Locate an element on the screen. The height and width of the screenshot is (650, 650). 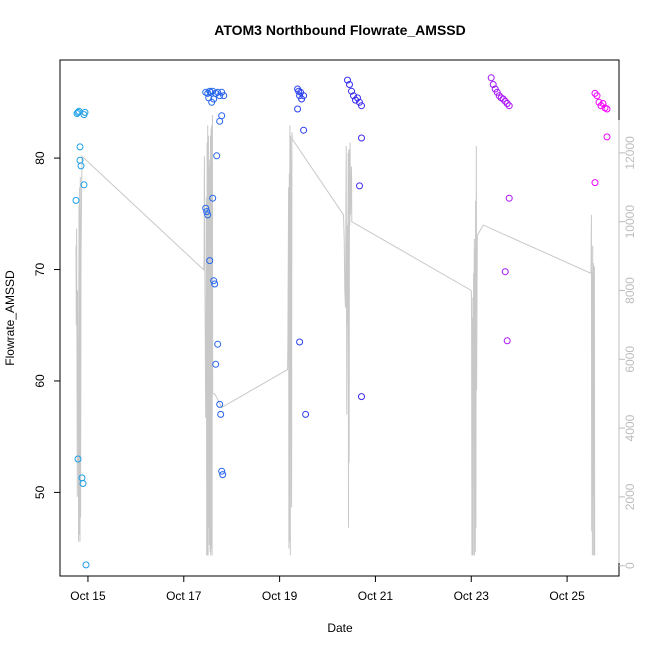
y-axis: 50 60 70 80 is located at coordinates (47, 325).